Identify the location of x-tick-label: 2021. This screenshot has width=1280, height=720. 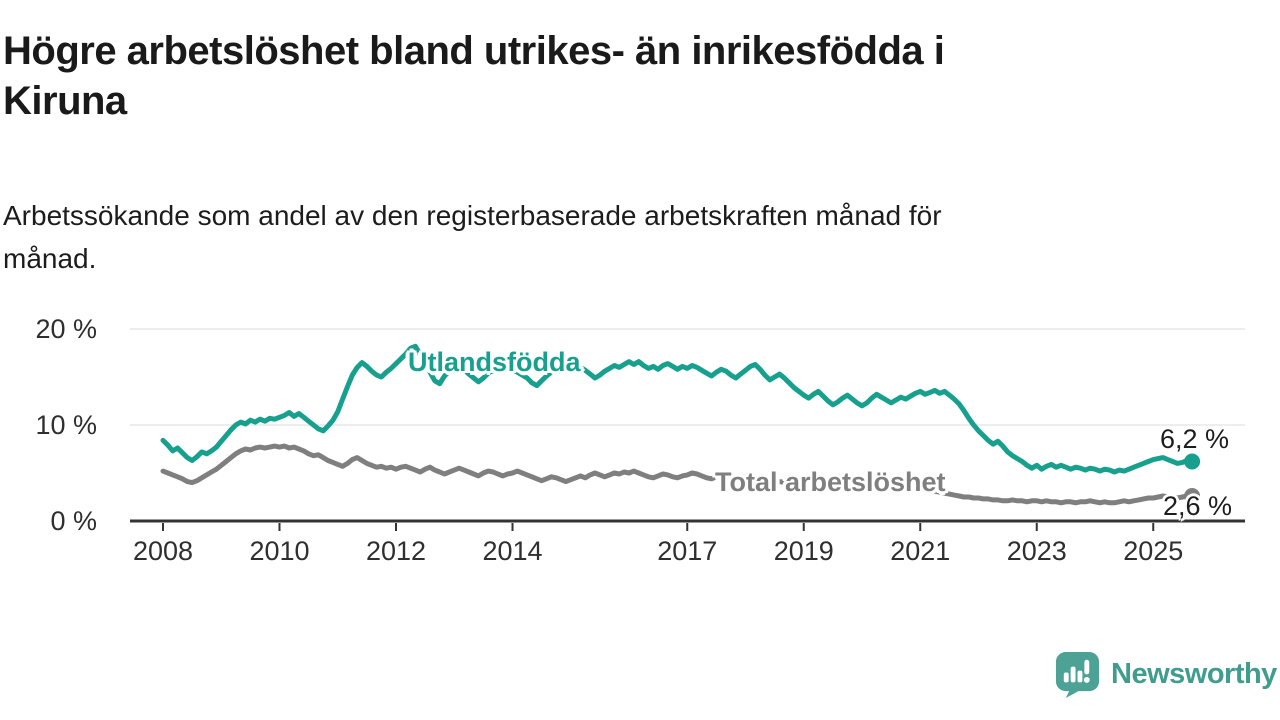
(920, 551).